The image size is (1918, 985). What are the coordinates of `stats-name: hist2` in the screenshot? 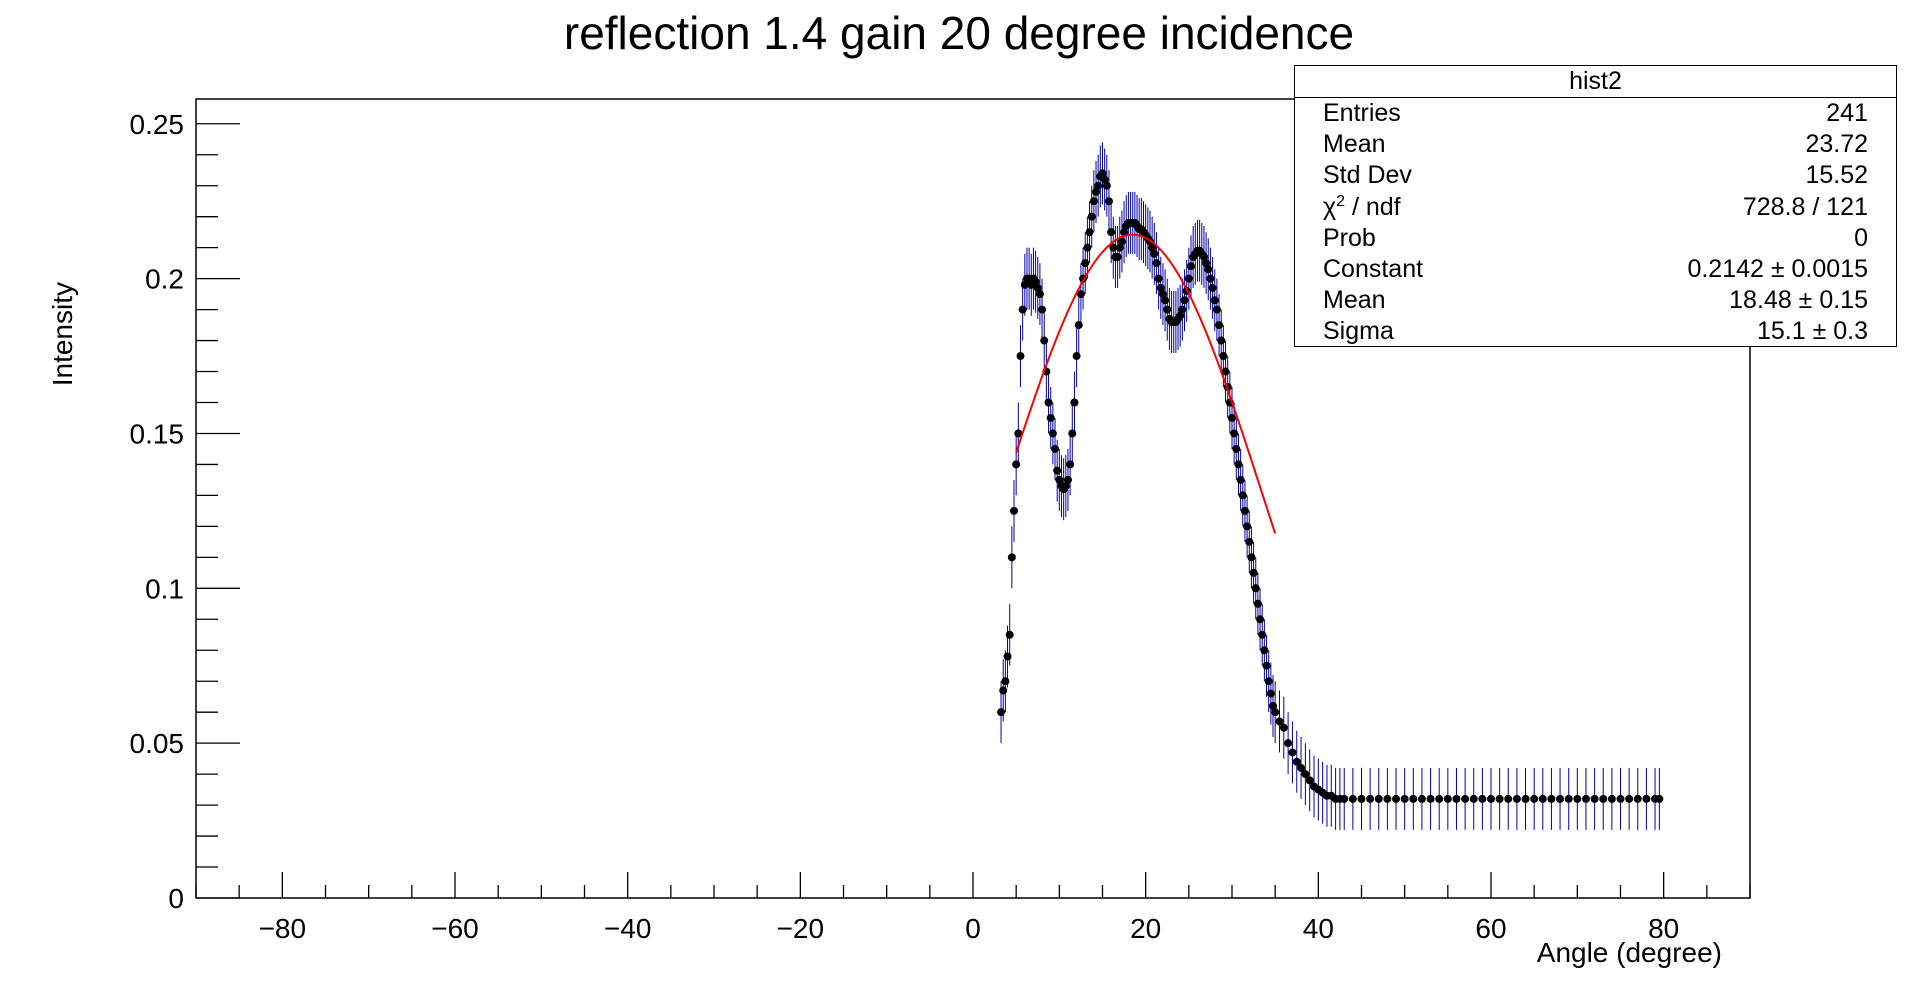 It's located at (1595, 82).